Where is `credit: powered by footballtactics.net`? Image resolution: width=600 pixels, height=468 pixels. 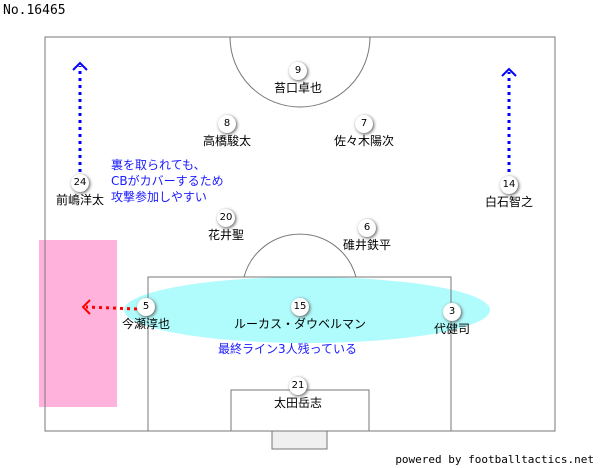 credit: powered by footballtactics.net is located at coordinates (494, 459).